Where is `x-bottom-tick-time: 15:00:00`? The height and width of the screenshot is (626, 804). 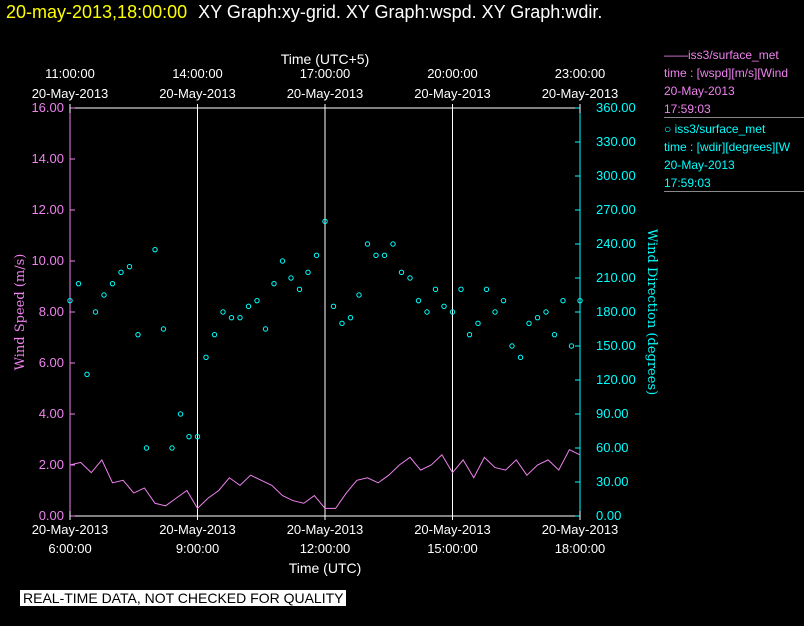 x-bottom-tick-time: 15:00:00 is located at coordinates (452, 548).